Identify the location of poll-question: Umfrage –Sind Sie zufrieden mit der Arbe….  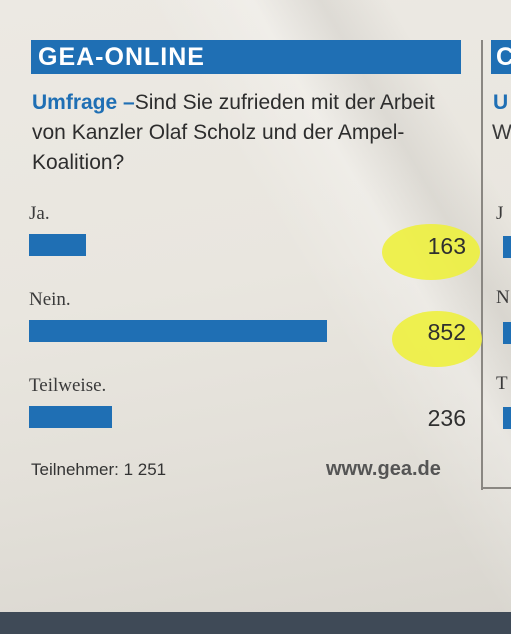
(252, 133).